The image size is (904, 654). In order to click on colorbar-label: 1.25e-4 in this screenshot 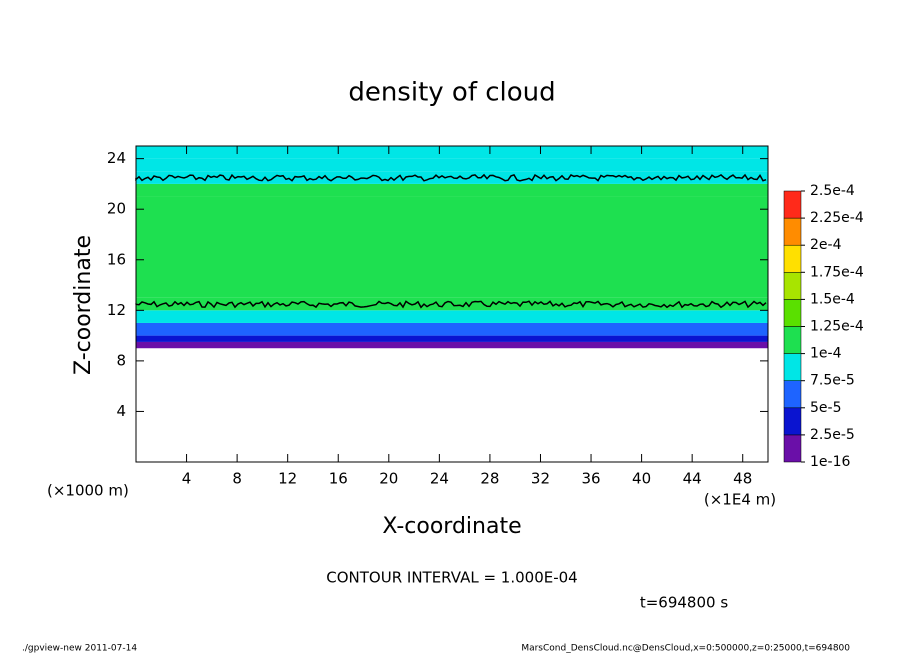, I will do `click(837, 327)`.